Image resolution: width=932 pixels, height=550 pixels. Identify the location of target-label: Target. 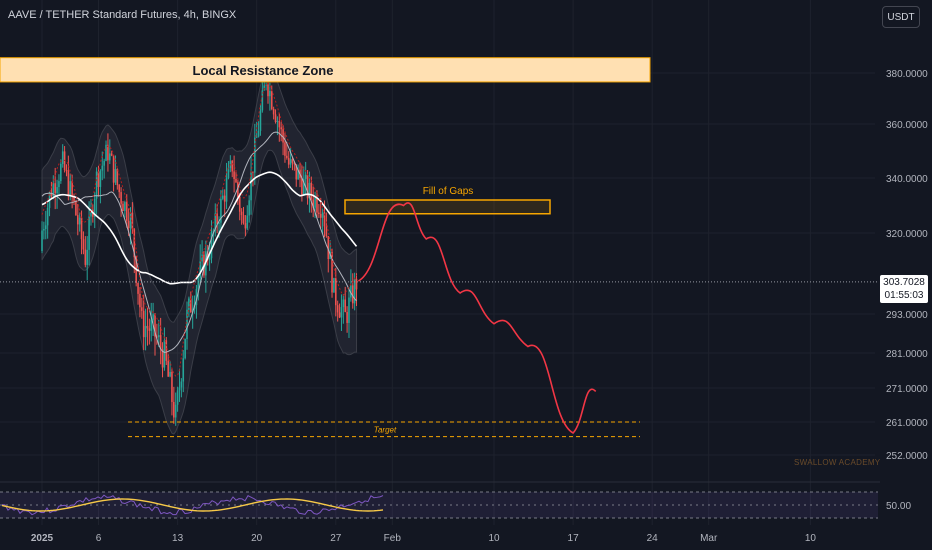
(385, 429).